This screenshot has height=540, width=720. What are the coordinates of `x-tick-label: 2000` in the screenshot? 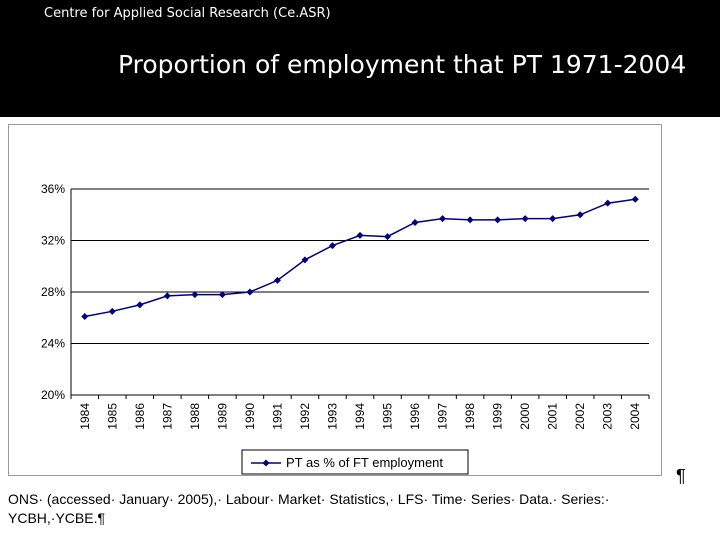 It's located at (525, 416).